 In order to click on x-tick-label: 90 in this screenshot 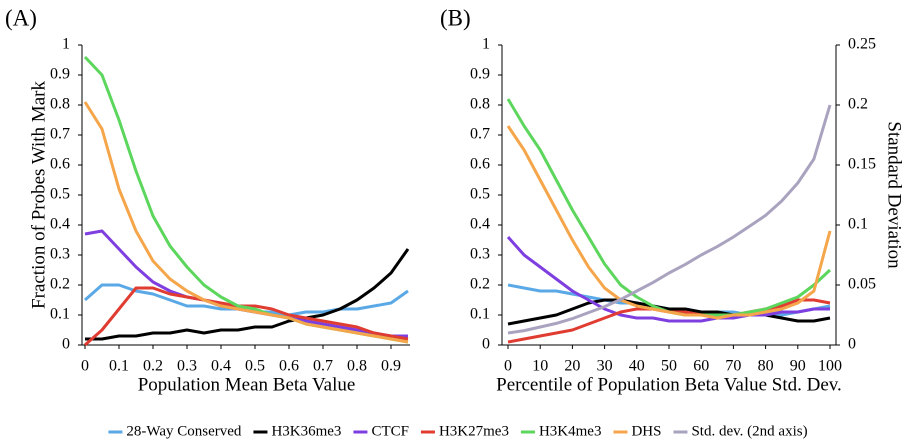, I will do `click(798, 366)`.